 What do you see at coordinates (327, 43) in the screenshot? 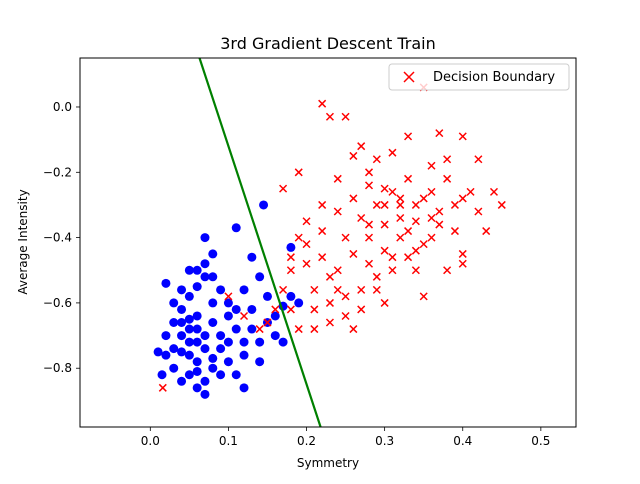
I see `chart-title: 3rd Gradient Descent Train` at bounding box center [327, 43].